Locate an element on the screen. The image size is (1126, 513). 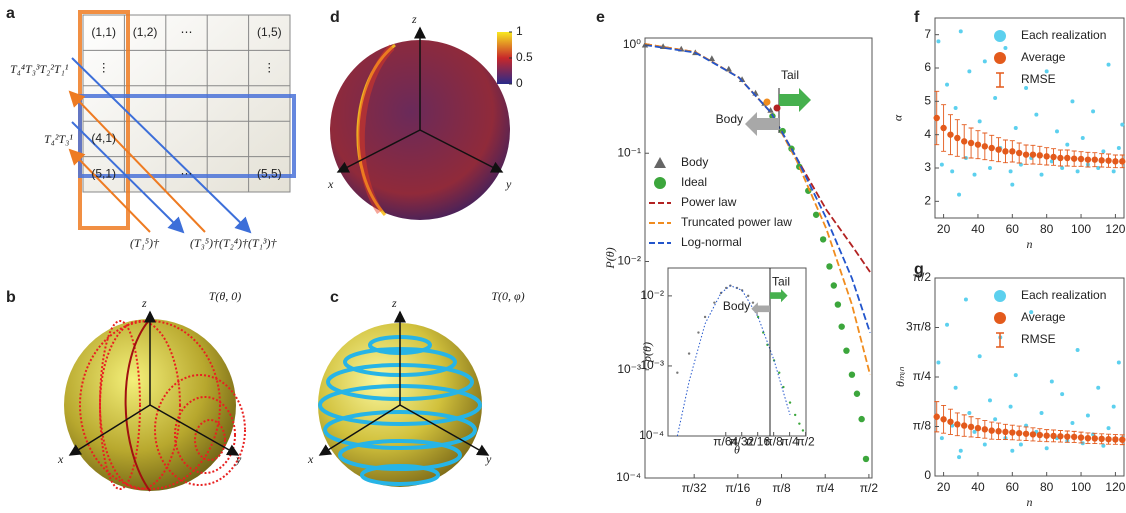
y-tick-label: 10⁻³ is located at coordinates (629, 369).